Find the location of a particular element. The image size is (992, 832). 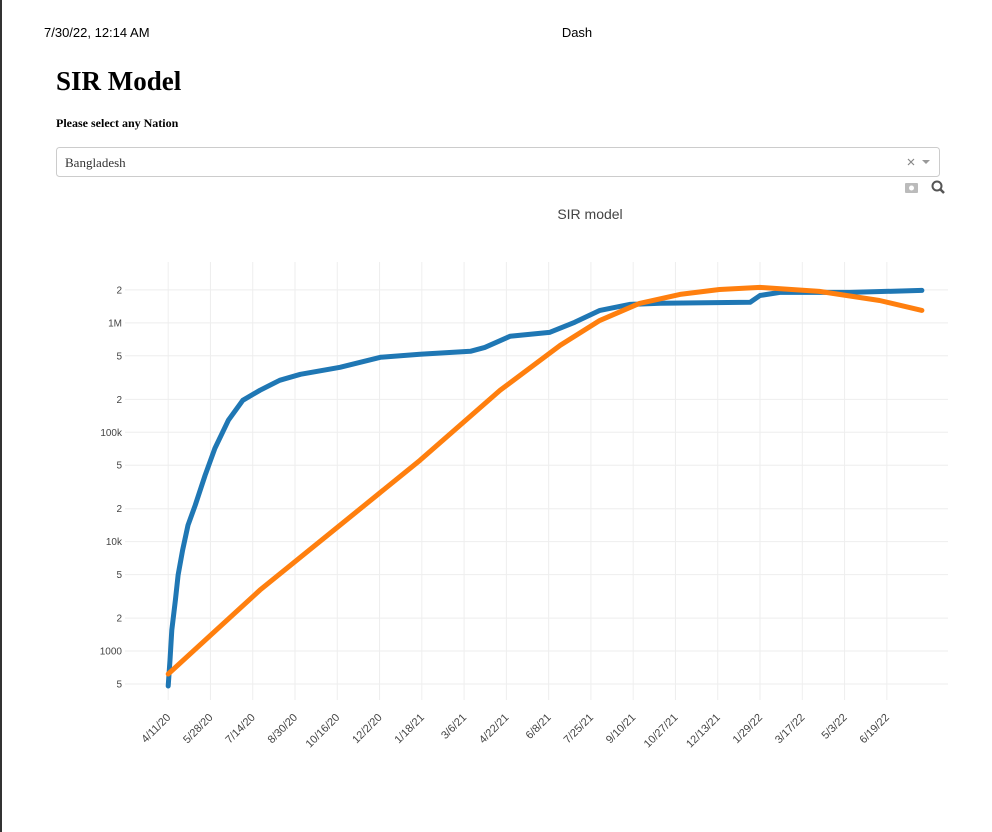

dropdown is located at coordinates (498, 162).